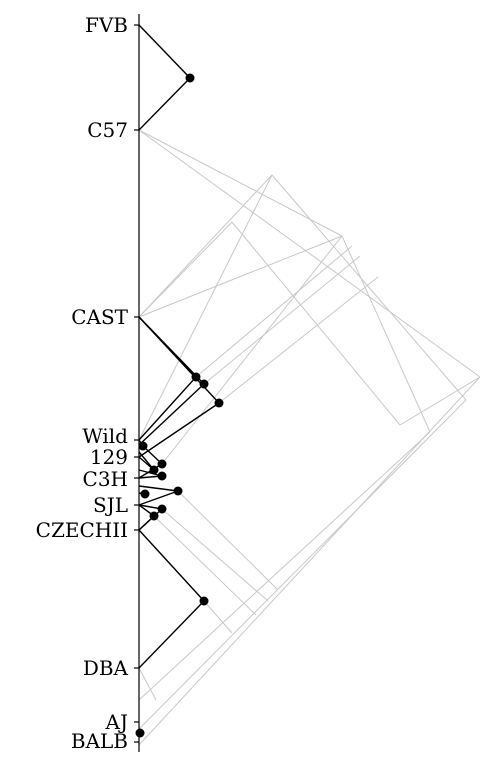 The height and width of the screenshot is (758, 484). Describe the element at coordinates (154, 516) in the screenshot. I see `node-sjl-czechii-b` at that location.